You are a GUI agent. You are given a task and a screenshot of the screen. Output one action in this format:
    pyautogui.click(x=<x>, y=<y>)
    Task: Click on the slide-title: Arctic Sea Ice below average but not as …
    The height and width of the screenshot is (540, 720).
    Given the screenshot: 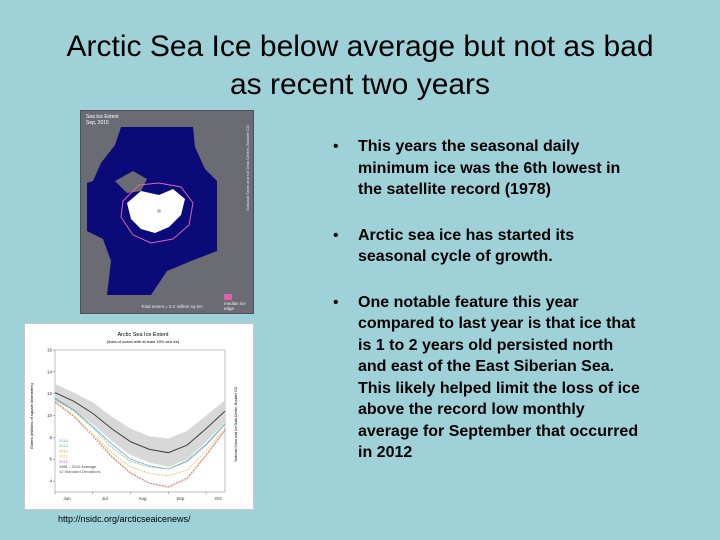 What is the action you would take?
    pyautogui.click(x=360, y=66)
    